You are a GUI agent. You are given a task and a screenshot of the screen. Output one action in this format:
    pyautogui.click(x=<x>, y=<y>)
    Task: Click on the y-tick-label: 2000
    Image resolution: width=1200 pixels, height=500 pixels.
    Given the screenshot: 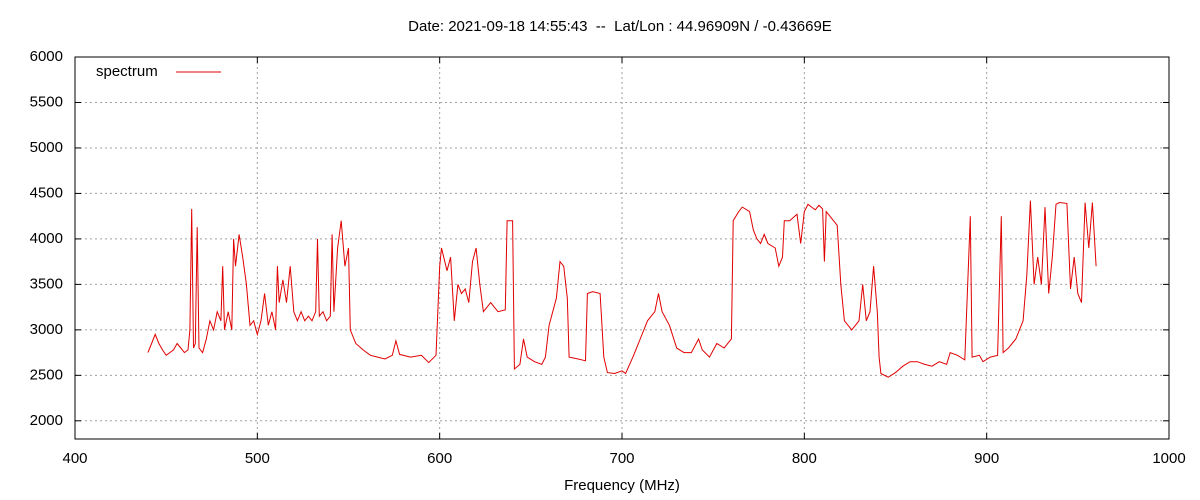 What is the action you would take?
    pyautogui.click(x=46, y=420)
    